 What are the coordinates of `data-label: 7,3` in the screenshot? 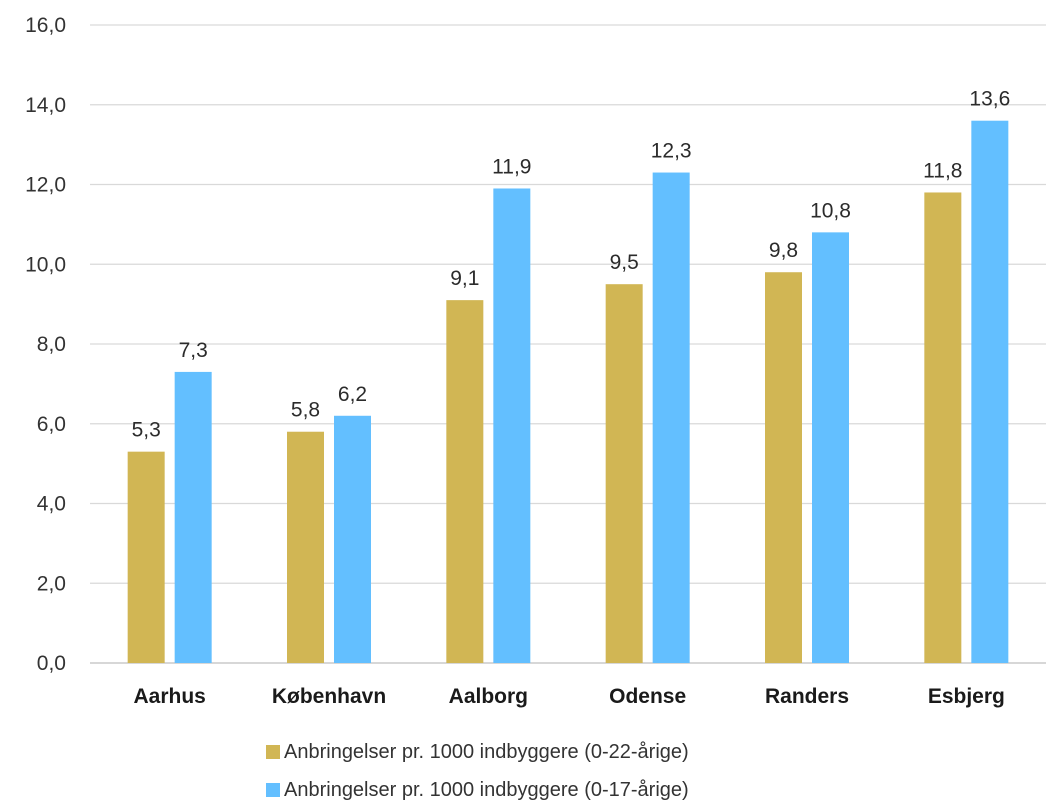 It's located at (193, 350).